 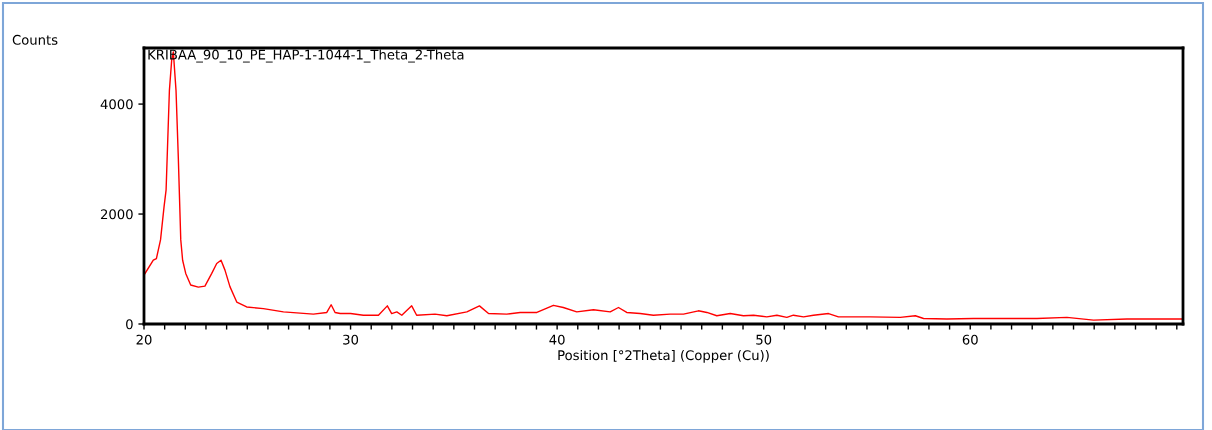 What do you see at coordinates (663, 356) in the screenshot?
I see `x-axis-title: Position [°2Theta] (Copper (Cu))` at bounding box center [663, 356].